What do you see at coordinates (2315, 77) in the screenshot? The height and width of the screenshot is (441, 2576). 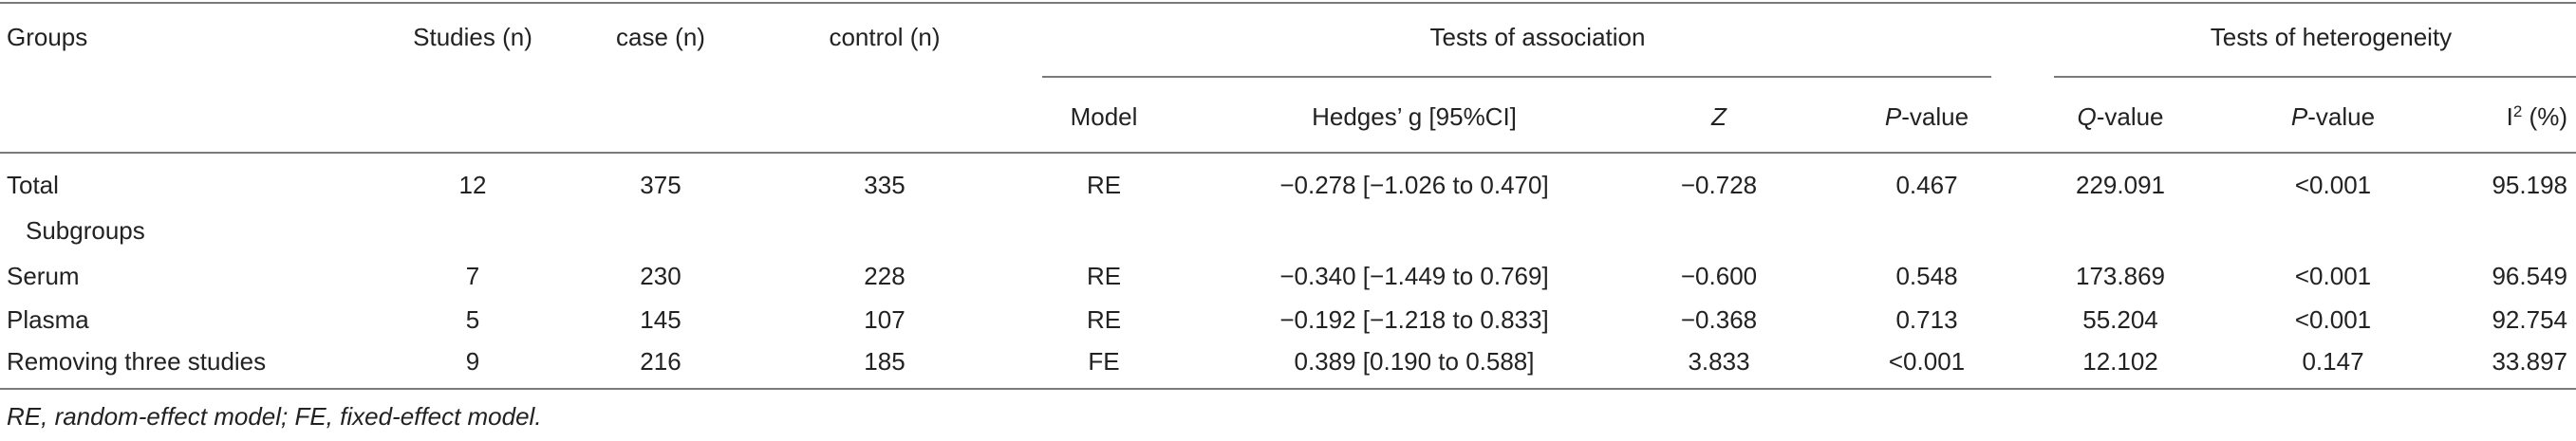 I see `heterogeneity-underline` at bounding box center [2315, 77].